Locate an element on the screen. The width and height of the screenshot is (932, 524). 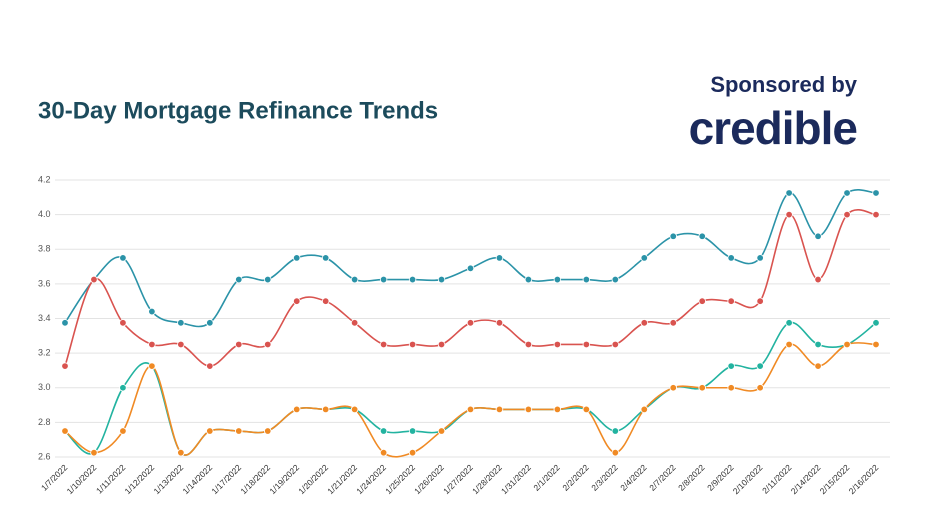
x-tick-label: 2/11/2022 is located at coordinates (777, 479).